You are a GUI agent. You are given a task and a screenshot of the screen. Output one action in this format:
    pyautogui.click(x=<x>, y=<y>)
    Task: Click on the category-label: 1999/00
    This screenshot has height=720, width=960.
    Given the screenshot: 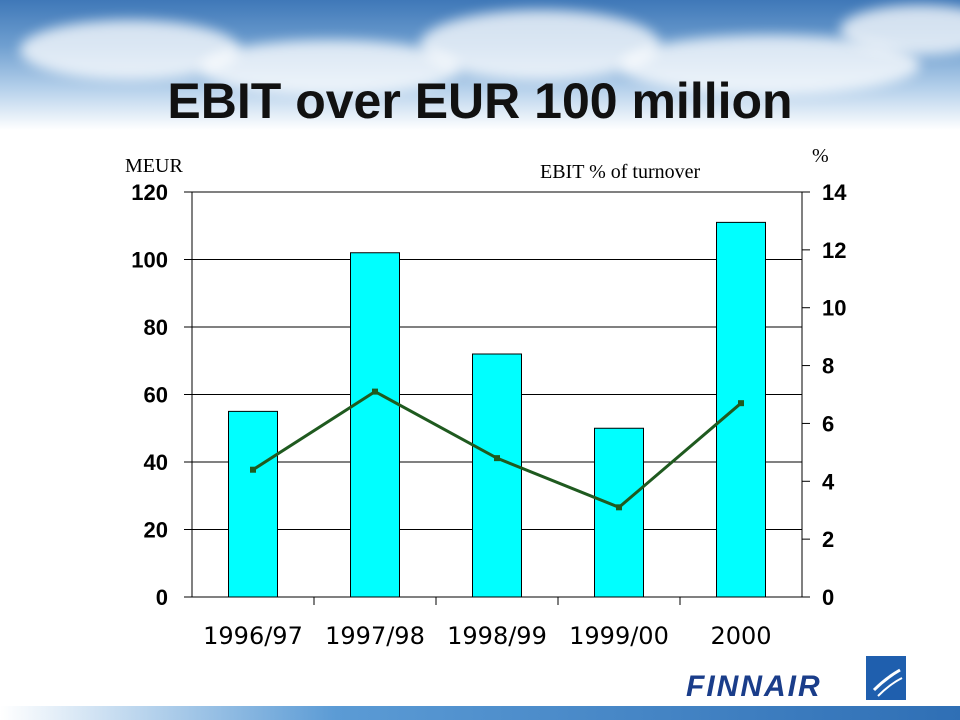 What is the action you would take?
    pyautogui.click(x=619, y=636)
    